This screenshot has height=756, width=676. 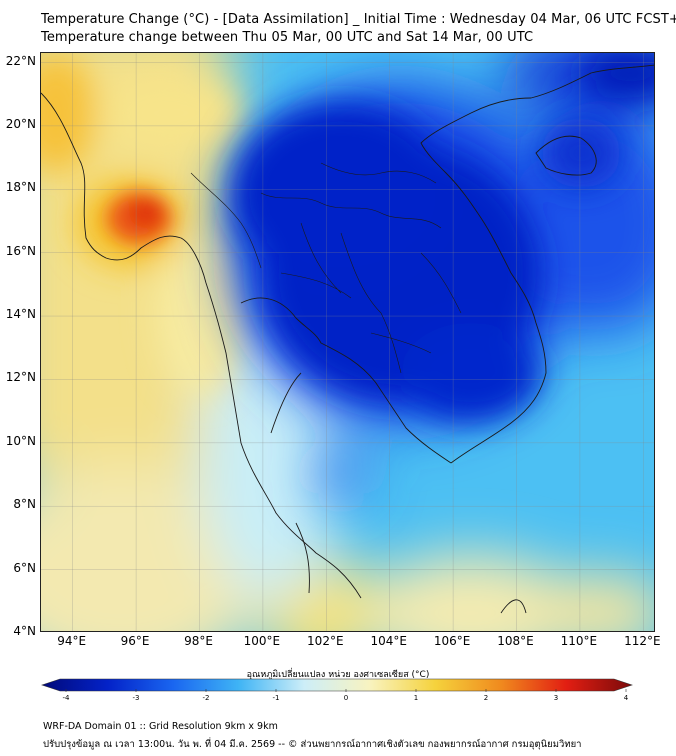 What do you see at coordinates (515, 641) in the screenshot?
I see `lon-label: 108°E` at bounding box center [515, 641].